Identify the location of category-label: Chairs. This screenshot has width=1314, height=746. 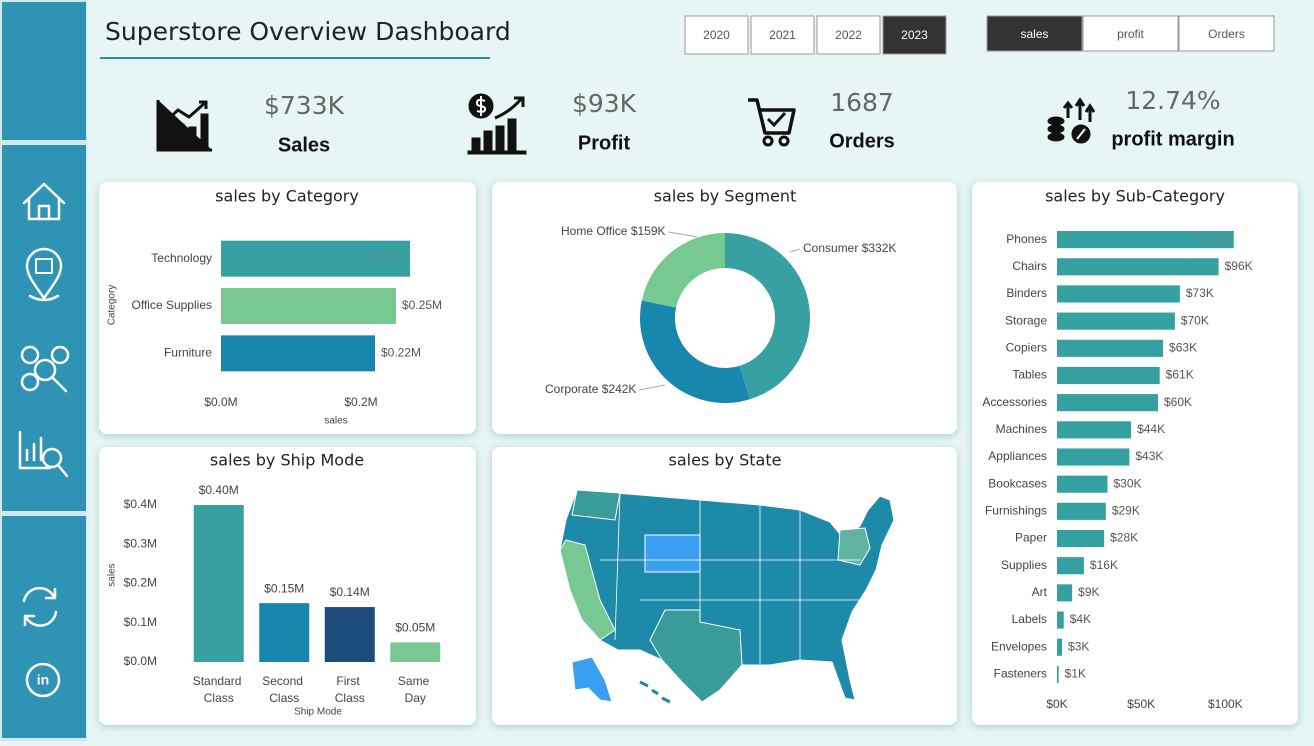
(1029, 266).